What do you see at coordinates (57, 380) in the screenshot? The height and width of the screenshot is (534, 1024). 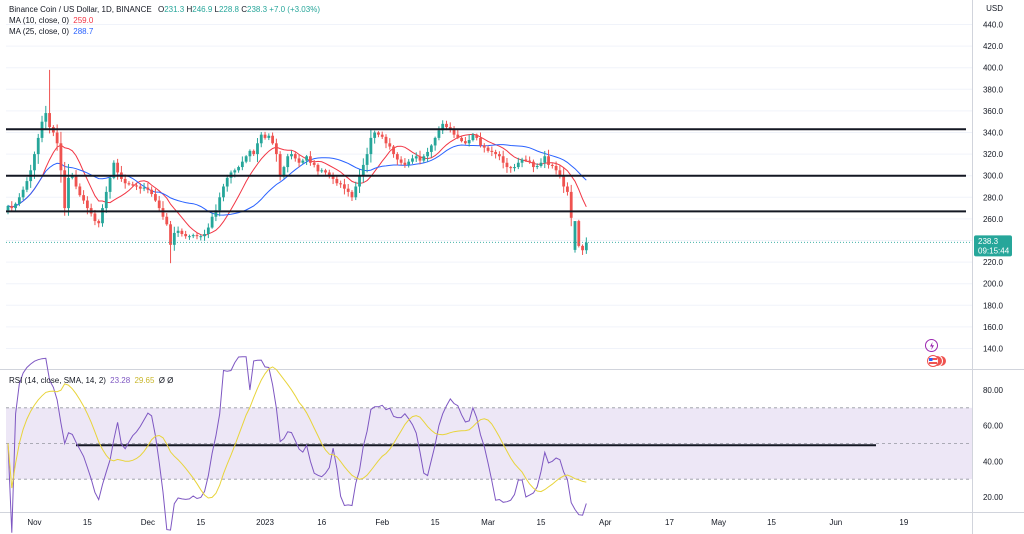 I see `rsi-label: RSI (14, close, SMA, 14, 2)` at bounding box center [57, 380].